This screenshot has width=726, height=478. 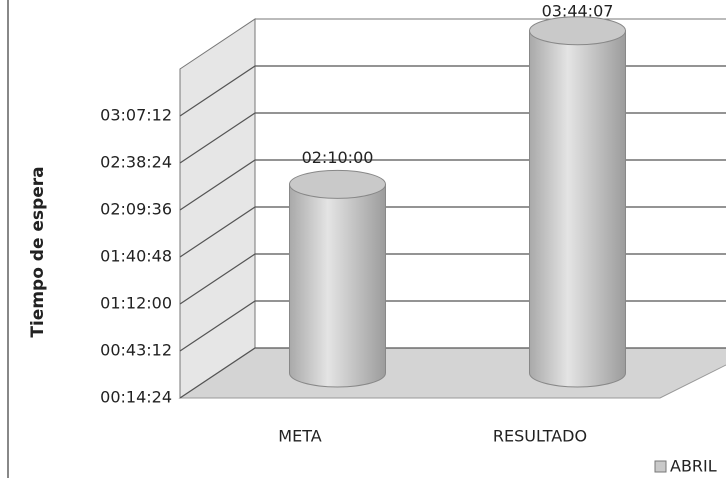 What do you see at coordinates (693, 466) in the screenshot?
I see `legend-label: ABRIL` at bounding box center [693, 466].